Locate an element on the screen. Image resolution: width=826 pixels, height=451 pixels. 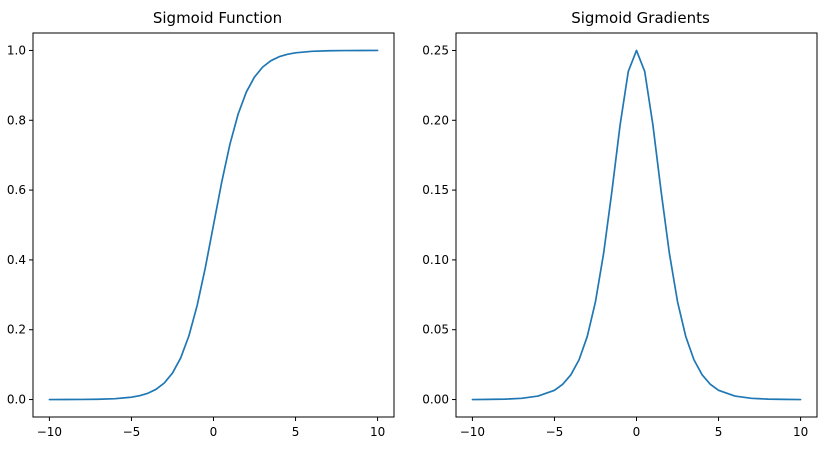
y-tick-label: 0.00 is located at coordinates (435, 400).